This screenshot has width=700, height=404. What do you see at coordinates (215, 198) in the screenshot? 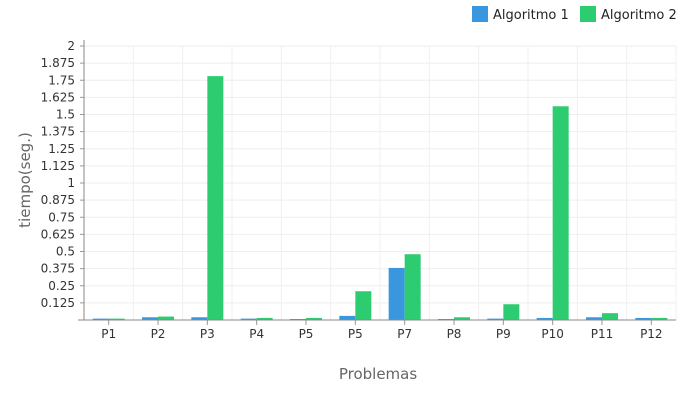
I see `bar-algoritmo-2-p3` at bounding box center [215, 198].